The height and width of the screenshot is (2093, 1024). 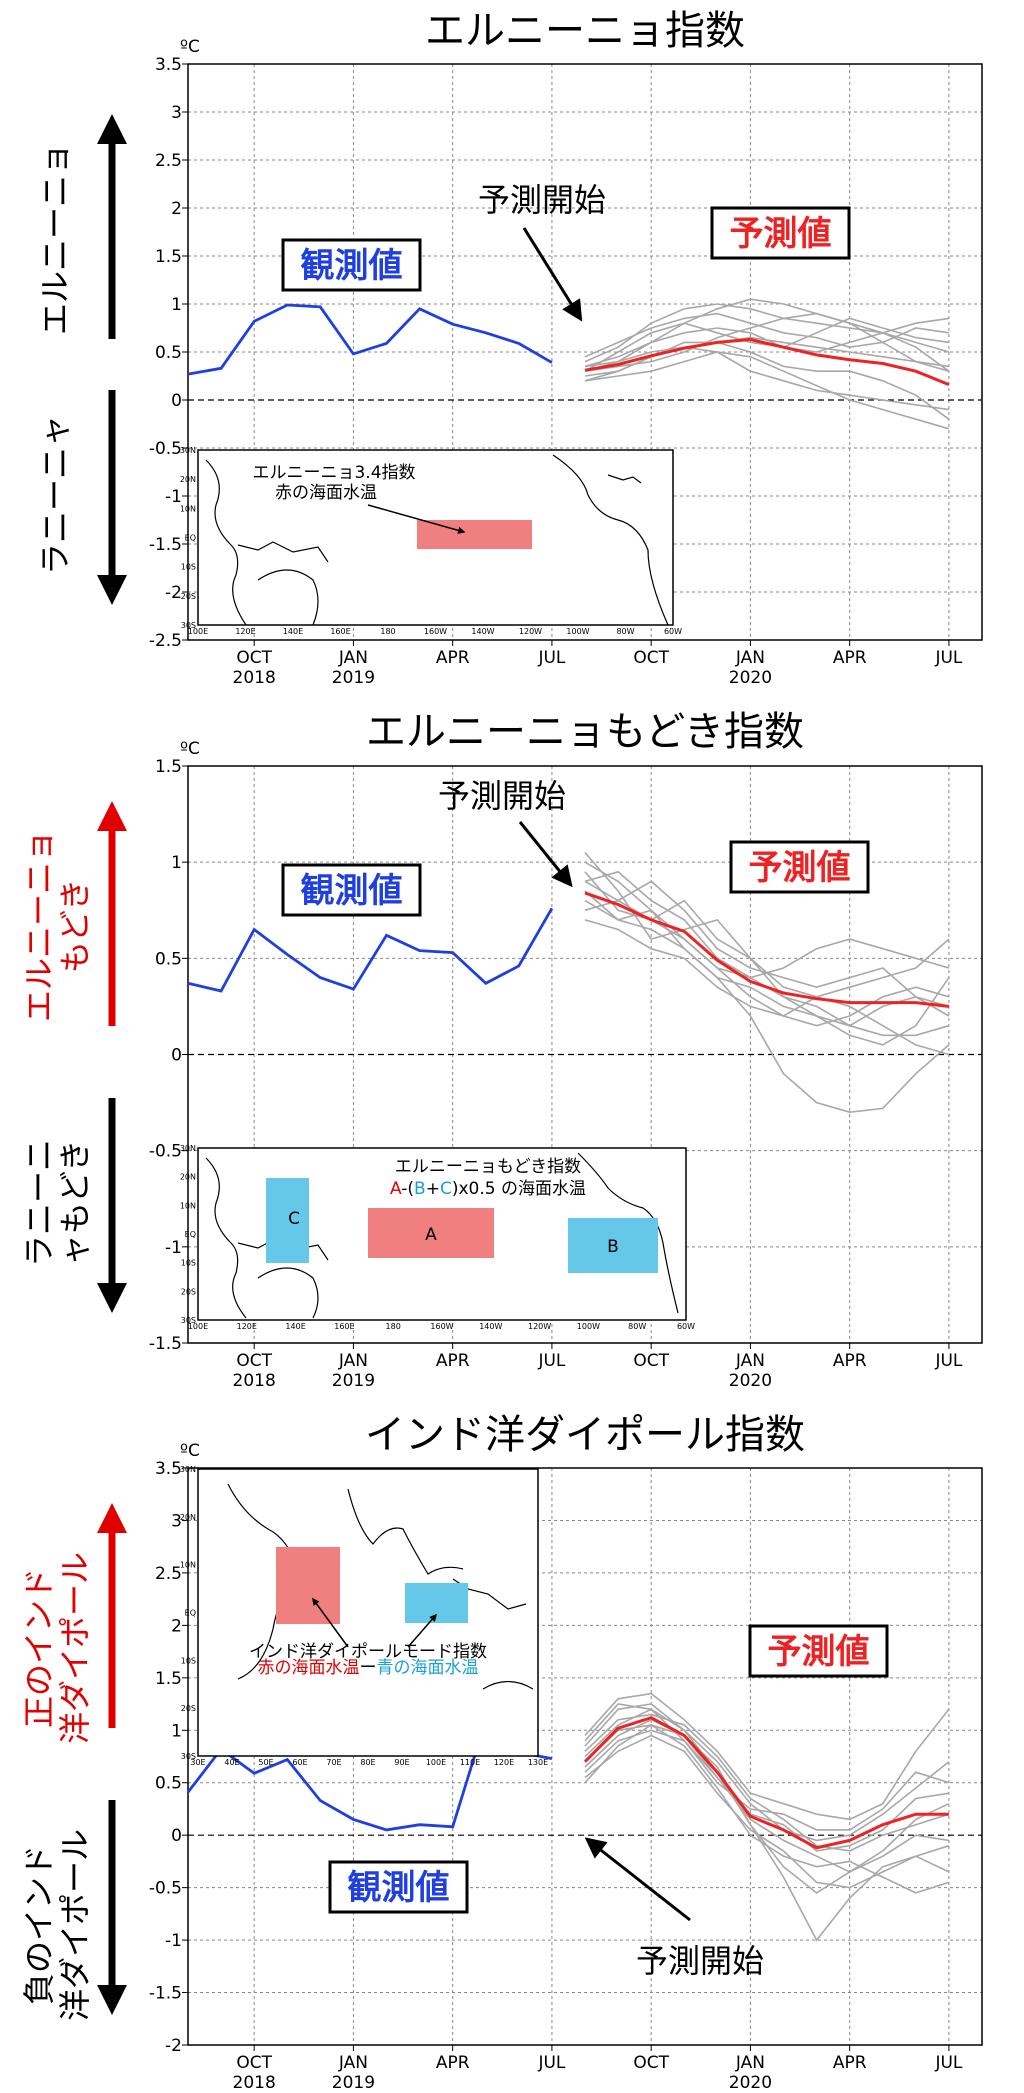 What do you see at coordinates (340, 631) in the screenshot?
I see `inset-lon-label: 160E` at bounding box center [340, 631].